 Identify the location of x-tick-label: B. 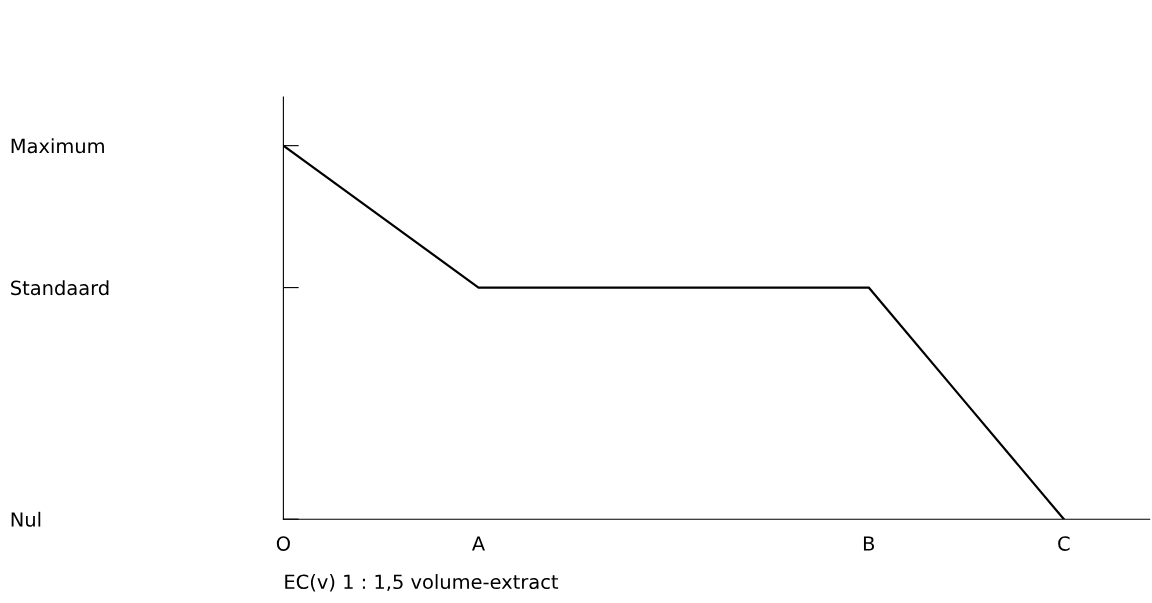
(869, 543).